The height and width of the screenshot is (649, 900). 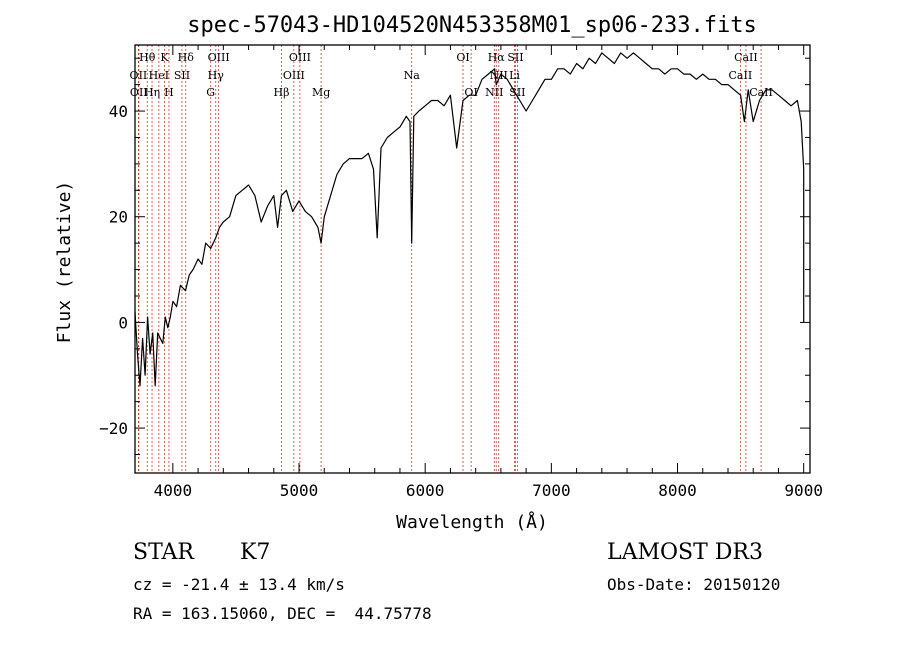 I want to click on line-label-27: CaII, so click(x=761, y=92).